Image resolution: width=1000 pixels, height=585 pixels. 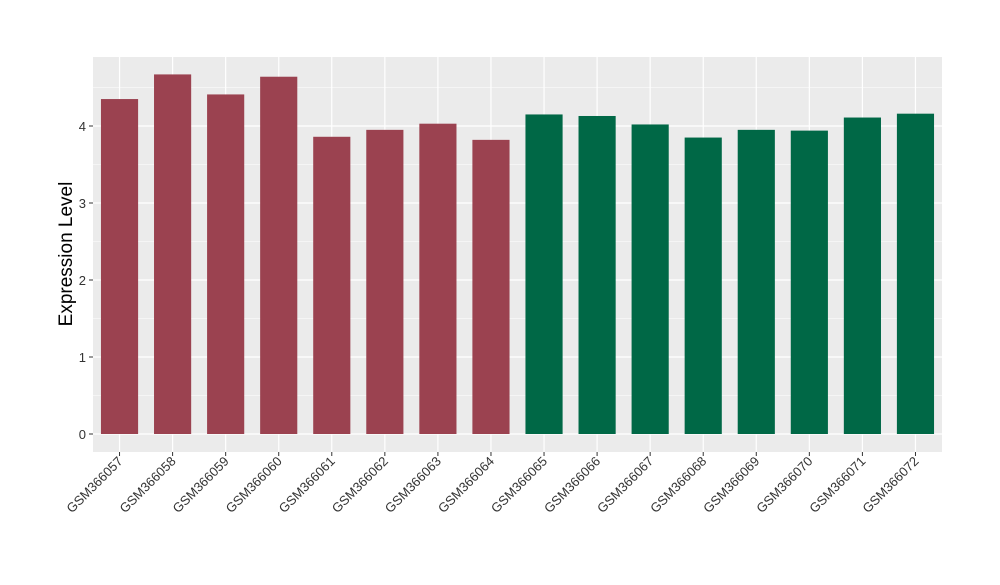 What do you see at coordinates (360, 485) in the screenshot?
I see `x-tick-label: GSM366062` at bounding box center [360, 485].